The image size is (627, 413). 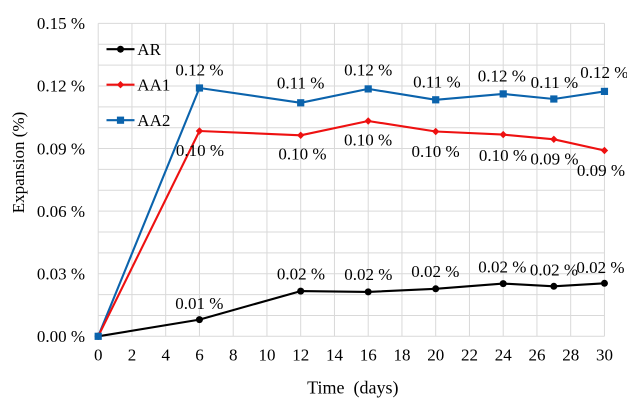 What do you see at coordinates (435, 355) in the screenshot?
I see `svg-text: 20` at bounding box center [435, 355].